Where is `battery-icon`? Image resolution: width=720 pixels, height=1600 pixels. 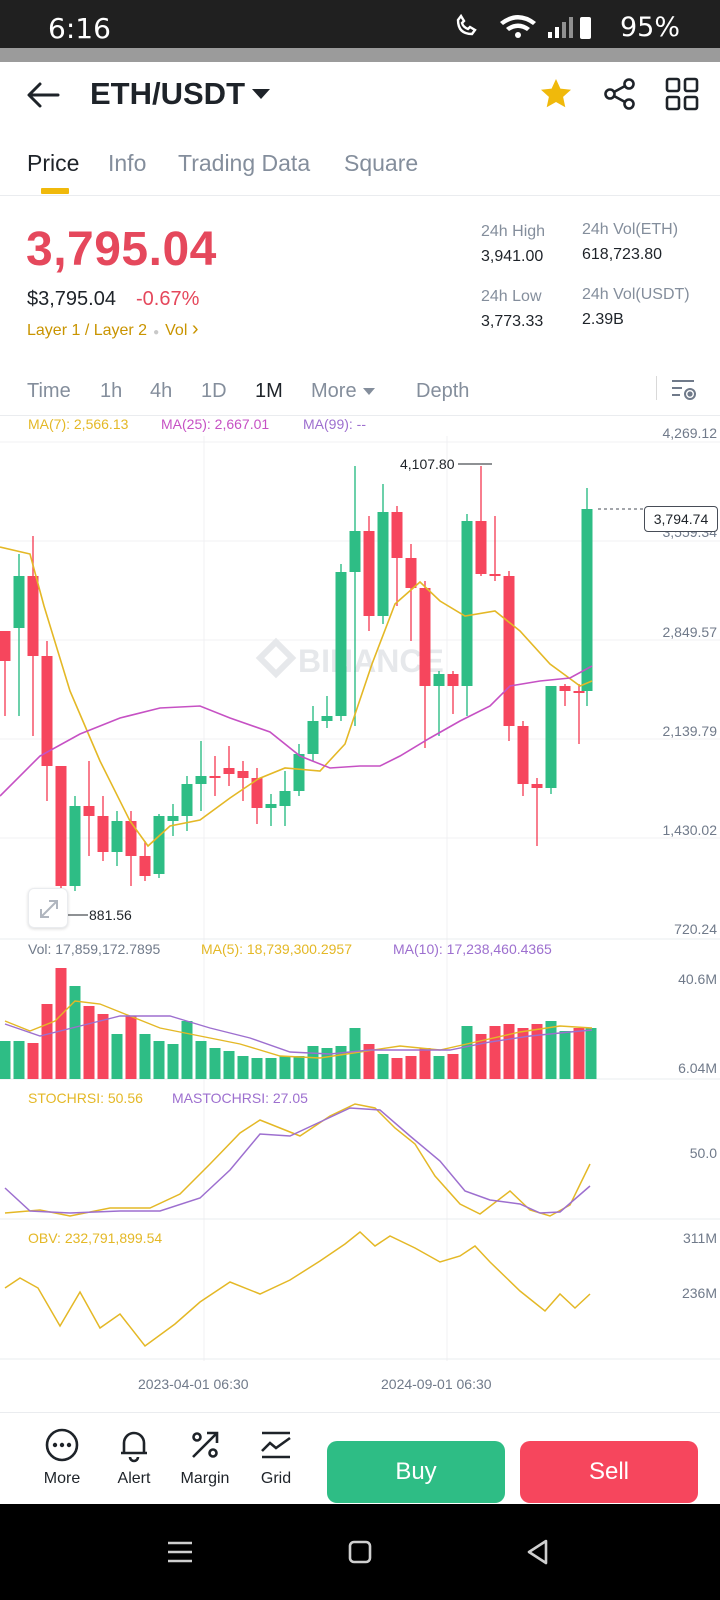
battery-icon is located at coordinates (585, 28).